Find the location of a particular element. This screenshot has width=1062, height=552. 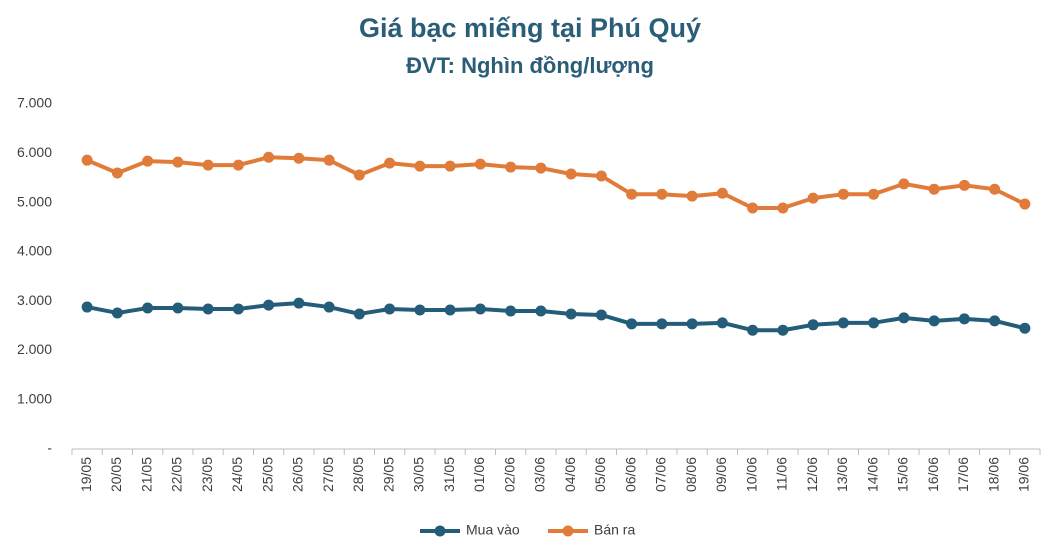

x-tick-label: 21/05 is located at coordinates (146, 474).